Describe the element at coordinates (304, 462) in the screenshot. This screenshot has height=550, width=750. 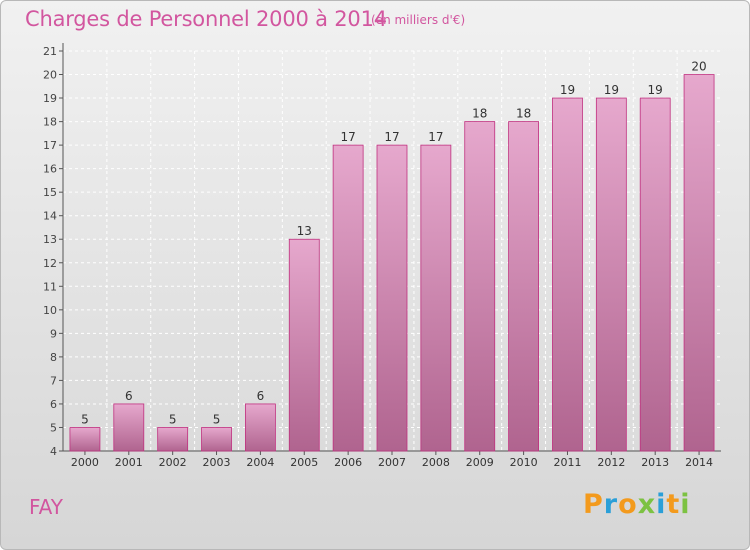
I see `x-tick-label: 2005` at that location.